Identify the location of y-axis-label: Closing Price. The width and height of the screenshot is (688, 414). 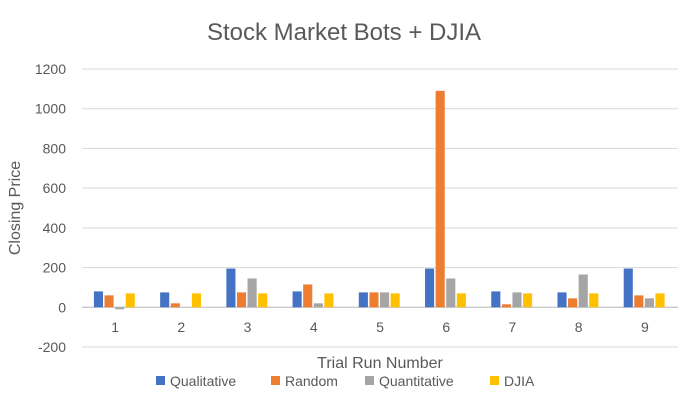
(15, 208).